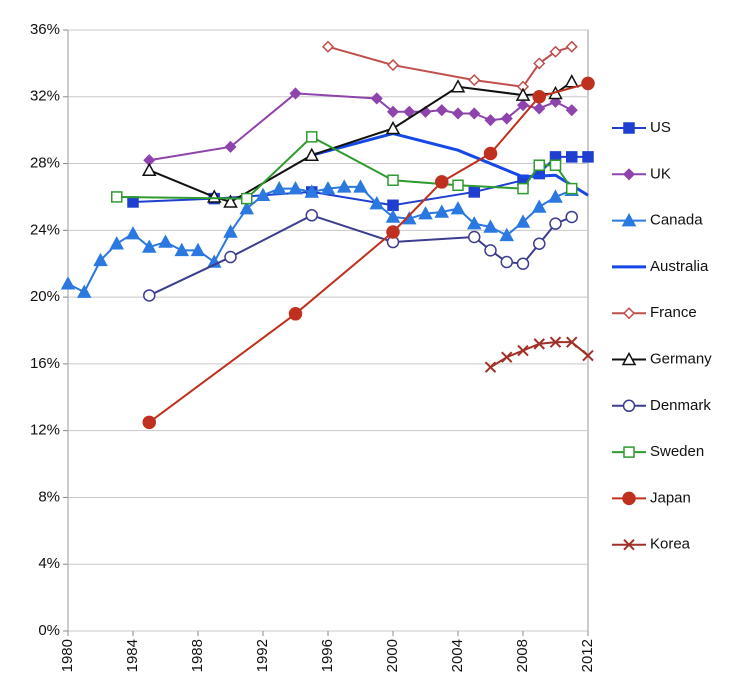 The image size is (741, 686). Describe the element at coordinates (450, 164) in the screenshot. I see `series-line` at that location.